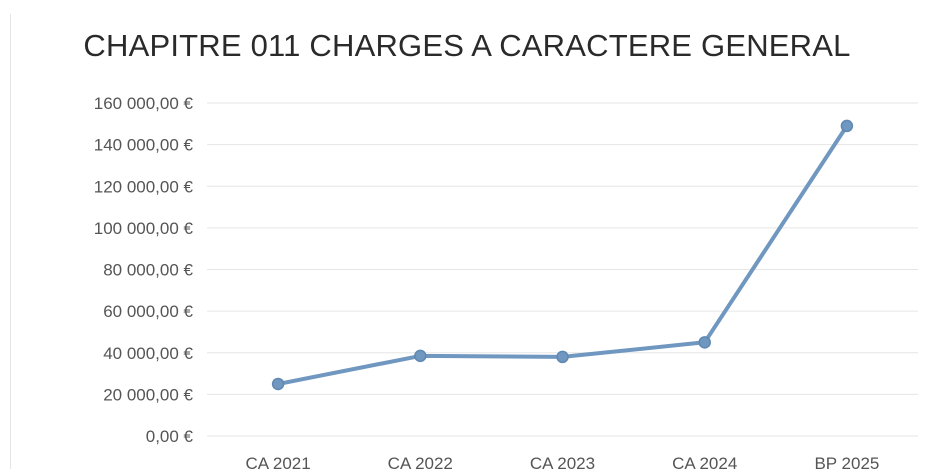 Image resolution: width=934 pixels, height=475 pixels. Describe the element at coordinates (170, 436) in the screenshot. I see `y-tick-label: 0,00 €` at that location.